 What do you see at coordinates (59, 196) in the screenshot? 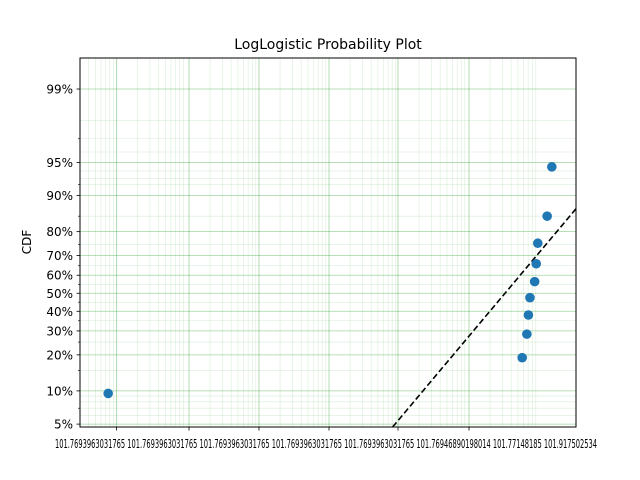
I see `y-tick-label: 90%` at bounding box center [59, 196].